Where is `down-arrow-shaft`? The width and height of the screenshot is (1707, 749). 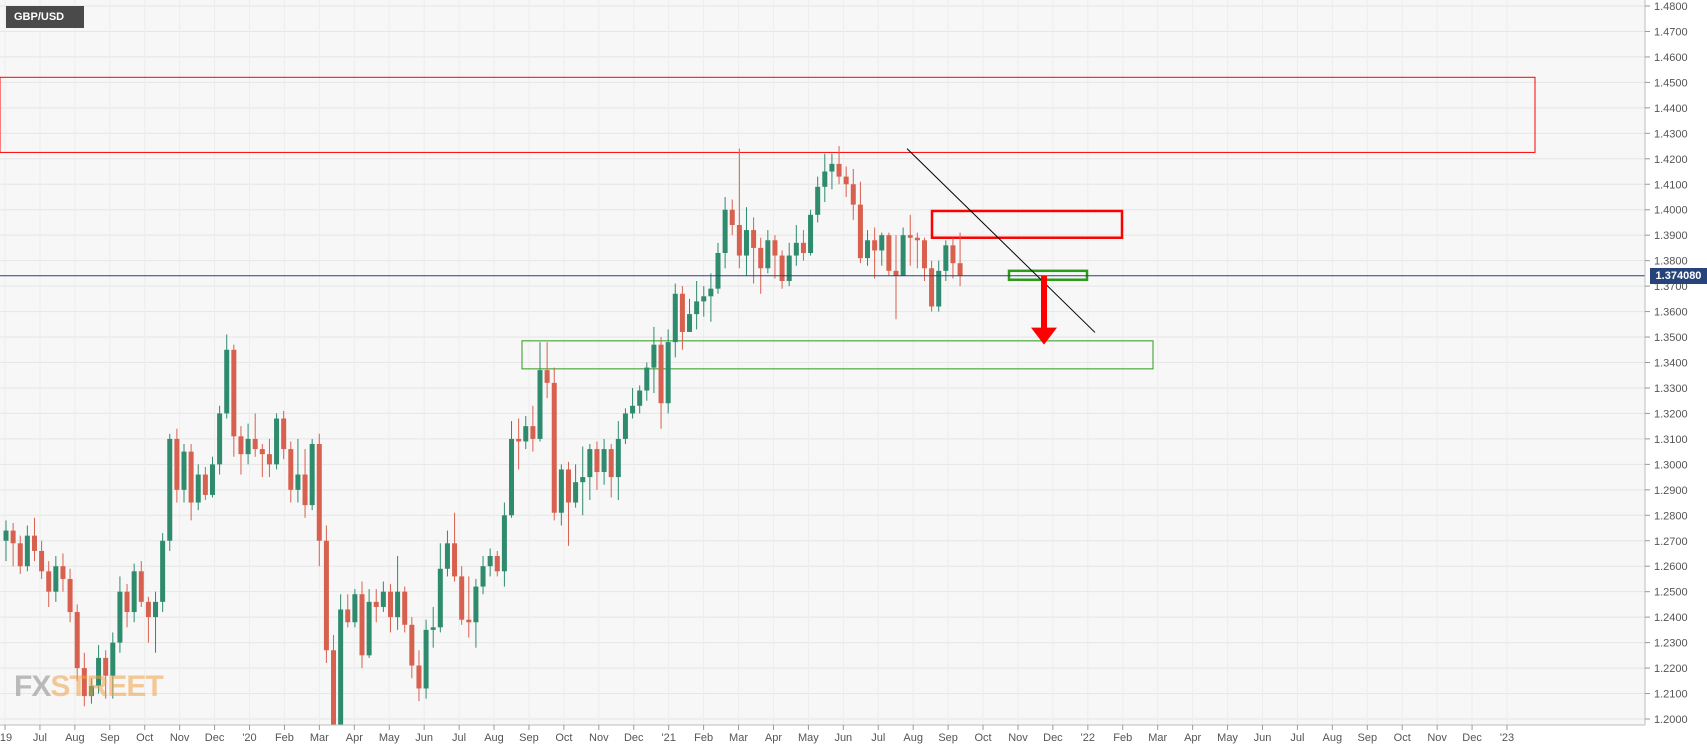
down-arrow-shaft is located at coordinates (1044, 302).